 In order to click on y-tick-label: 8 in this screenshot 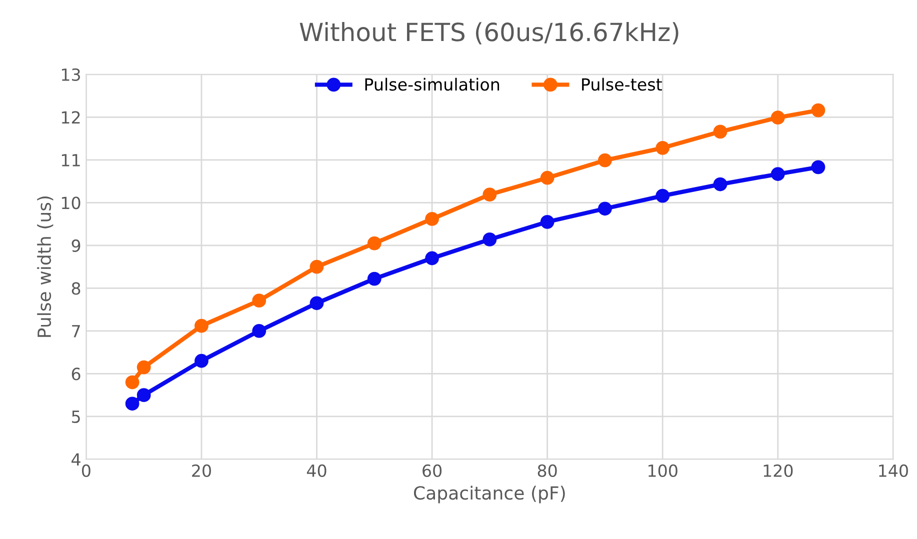, I will do `click(76, 288)`.